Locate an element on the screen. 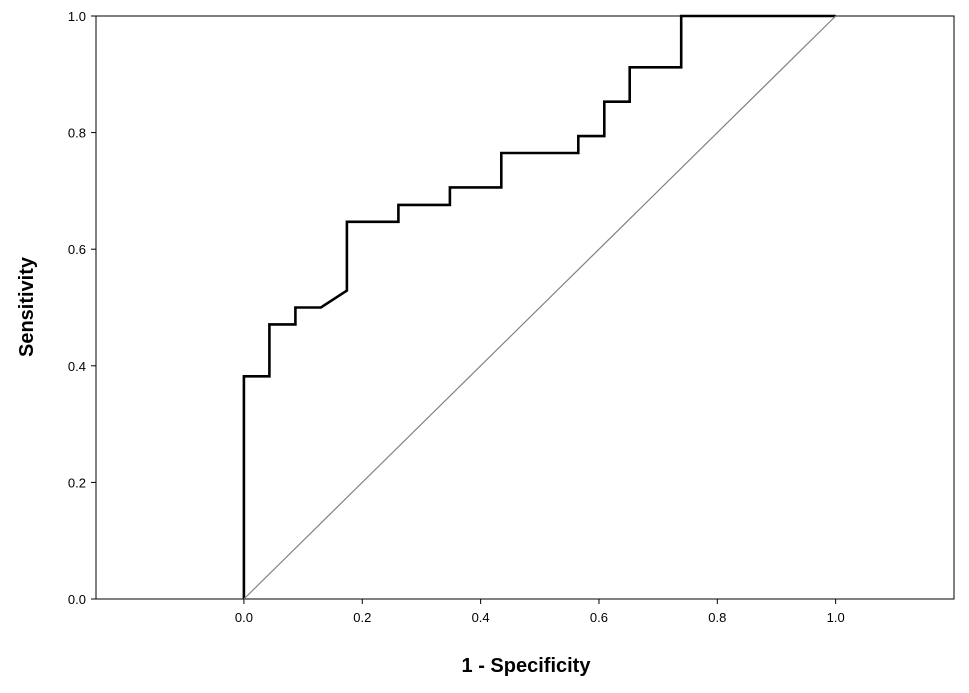 Image resolution: width=969 pixels, height=693 pixels. x-tick-label: 0.2 is located at coordinates (362, 617).